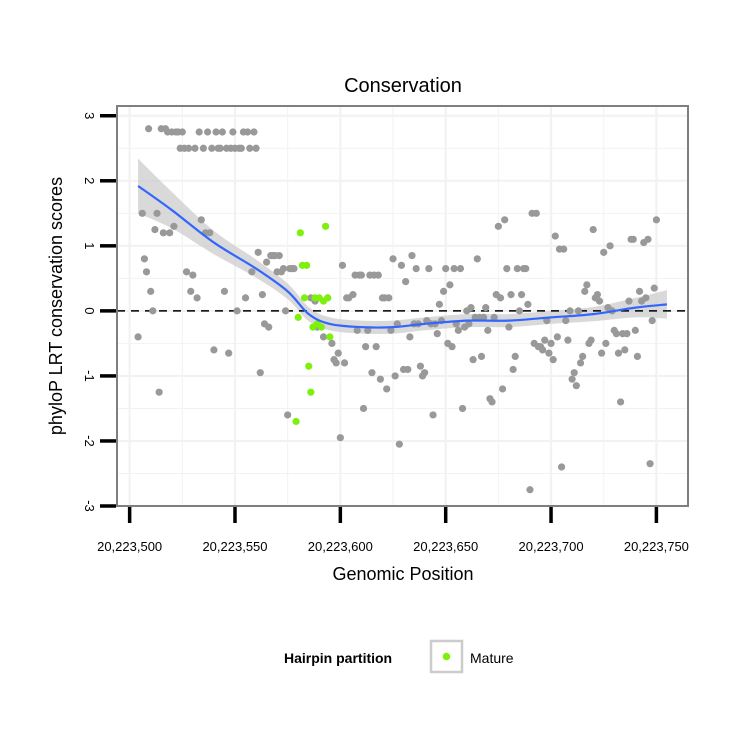  Describe the element at coordinates (89, 115) in the screenshot. I see `y-tick-label: 3` at that location.